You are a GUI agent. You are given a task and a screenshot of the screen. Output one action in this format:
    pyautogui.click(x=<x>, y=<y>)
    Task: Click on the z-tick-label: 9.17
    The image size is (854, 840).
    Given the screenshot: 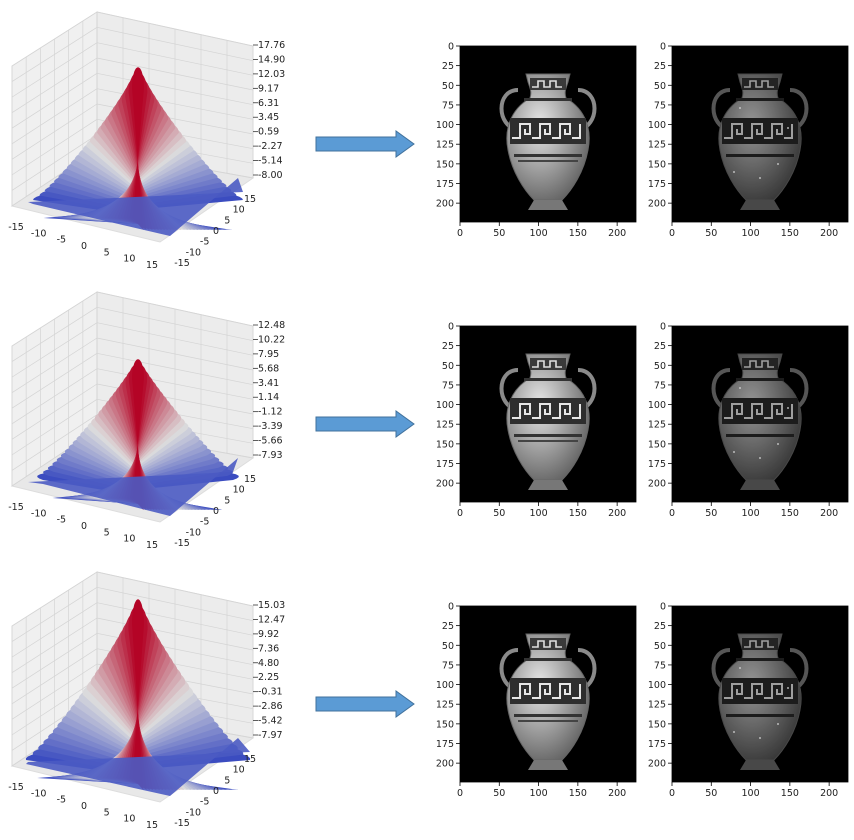 What is the action you would take?
    pyautogui.click(x=268, y=88)
    